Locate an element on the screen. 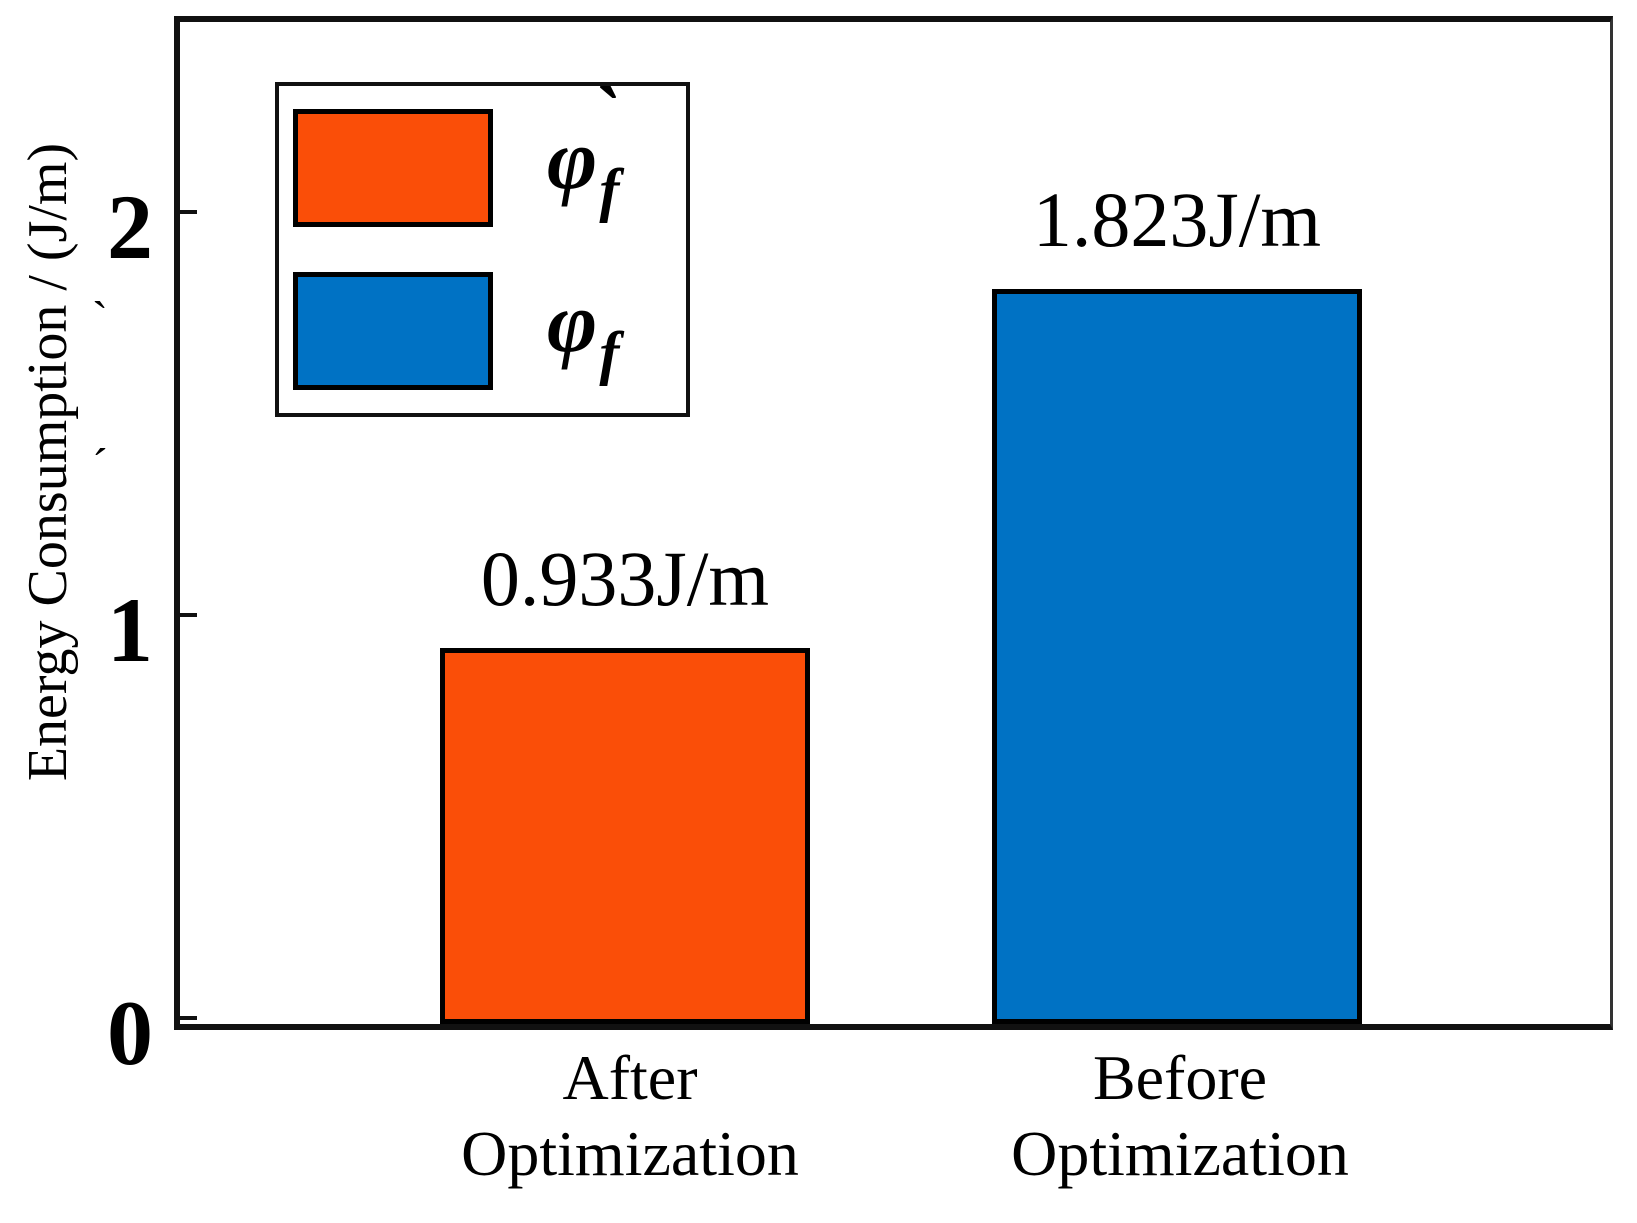 The image size is (1637, 1223). grave-accent: ` is located at coordinates (604, 115).